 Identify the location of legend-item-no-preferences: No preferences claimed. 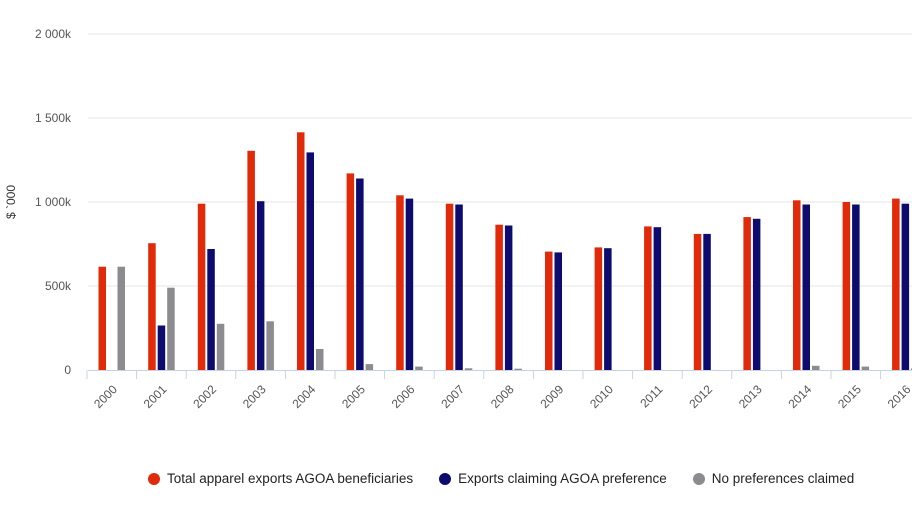
(773, 478).